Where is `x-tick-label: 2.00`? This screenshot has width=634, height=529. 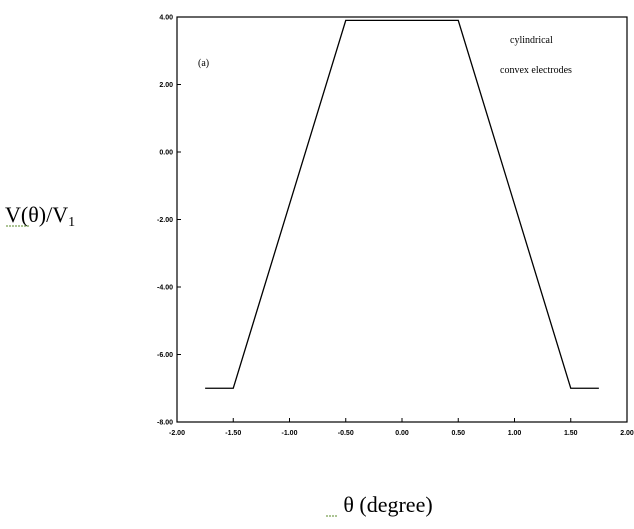 x-tick-label: 2.00 is located at coordinates (627, 433).